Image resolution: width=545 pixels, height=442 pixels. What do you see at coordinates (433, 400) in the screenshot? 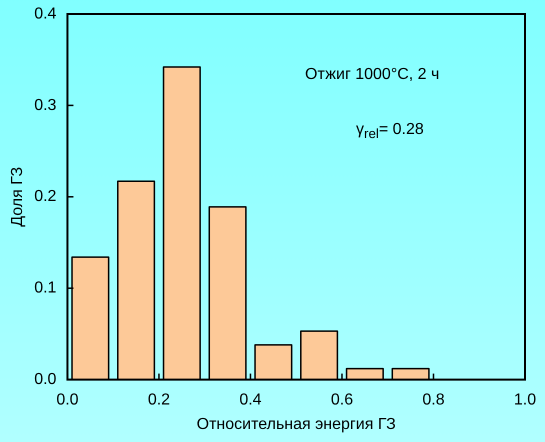
I see `x-tick-label: 0.8` at bounding box center [433, 400].